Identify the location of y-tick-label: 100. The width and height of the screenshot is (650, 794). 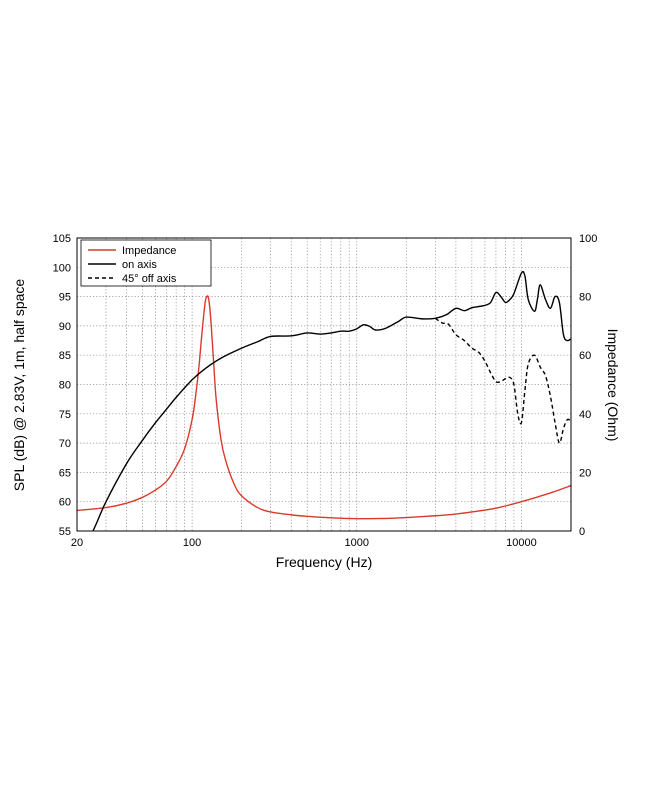
(62, 268).